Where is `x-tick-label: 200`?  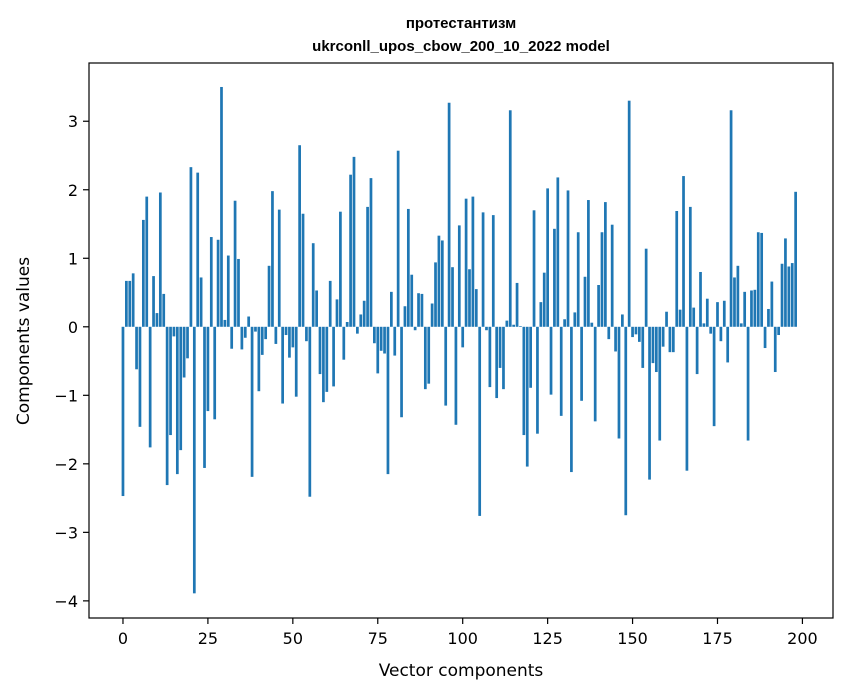 x-tick-label: 200 is located at coordinates (802, 638).